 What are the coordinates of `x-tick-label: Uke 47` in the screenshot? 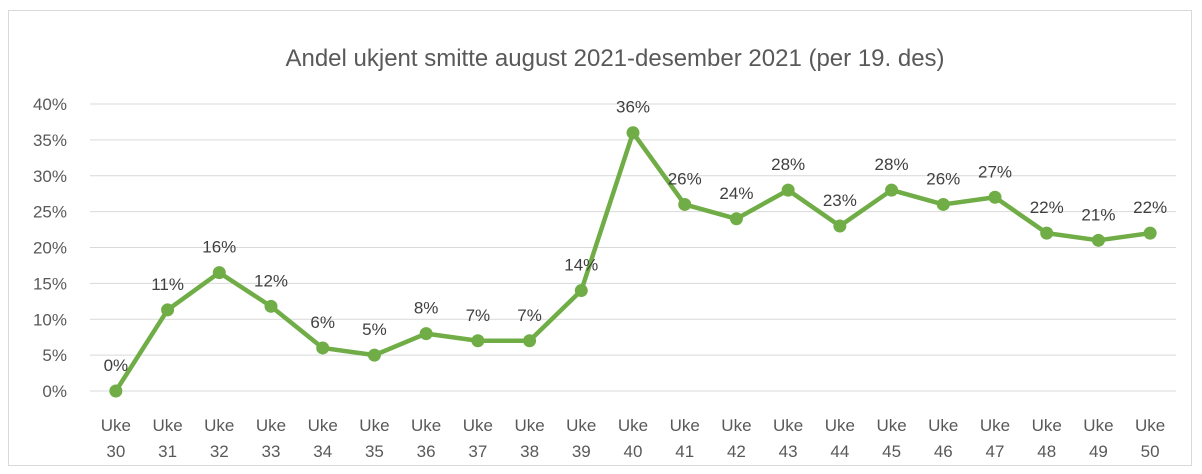 It's located at (995, 438).